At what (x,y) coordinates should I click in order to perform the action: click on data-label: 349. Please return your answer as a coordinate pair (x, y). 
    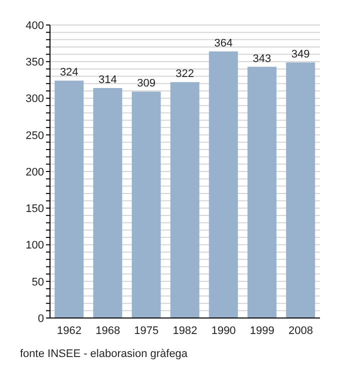
    Looking at the image, I should click on (300, 54).